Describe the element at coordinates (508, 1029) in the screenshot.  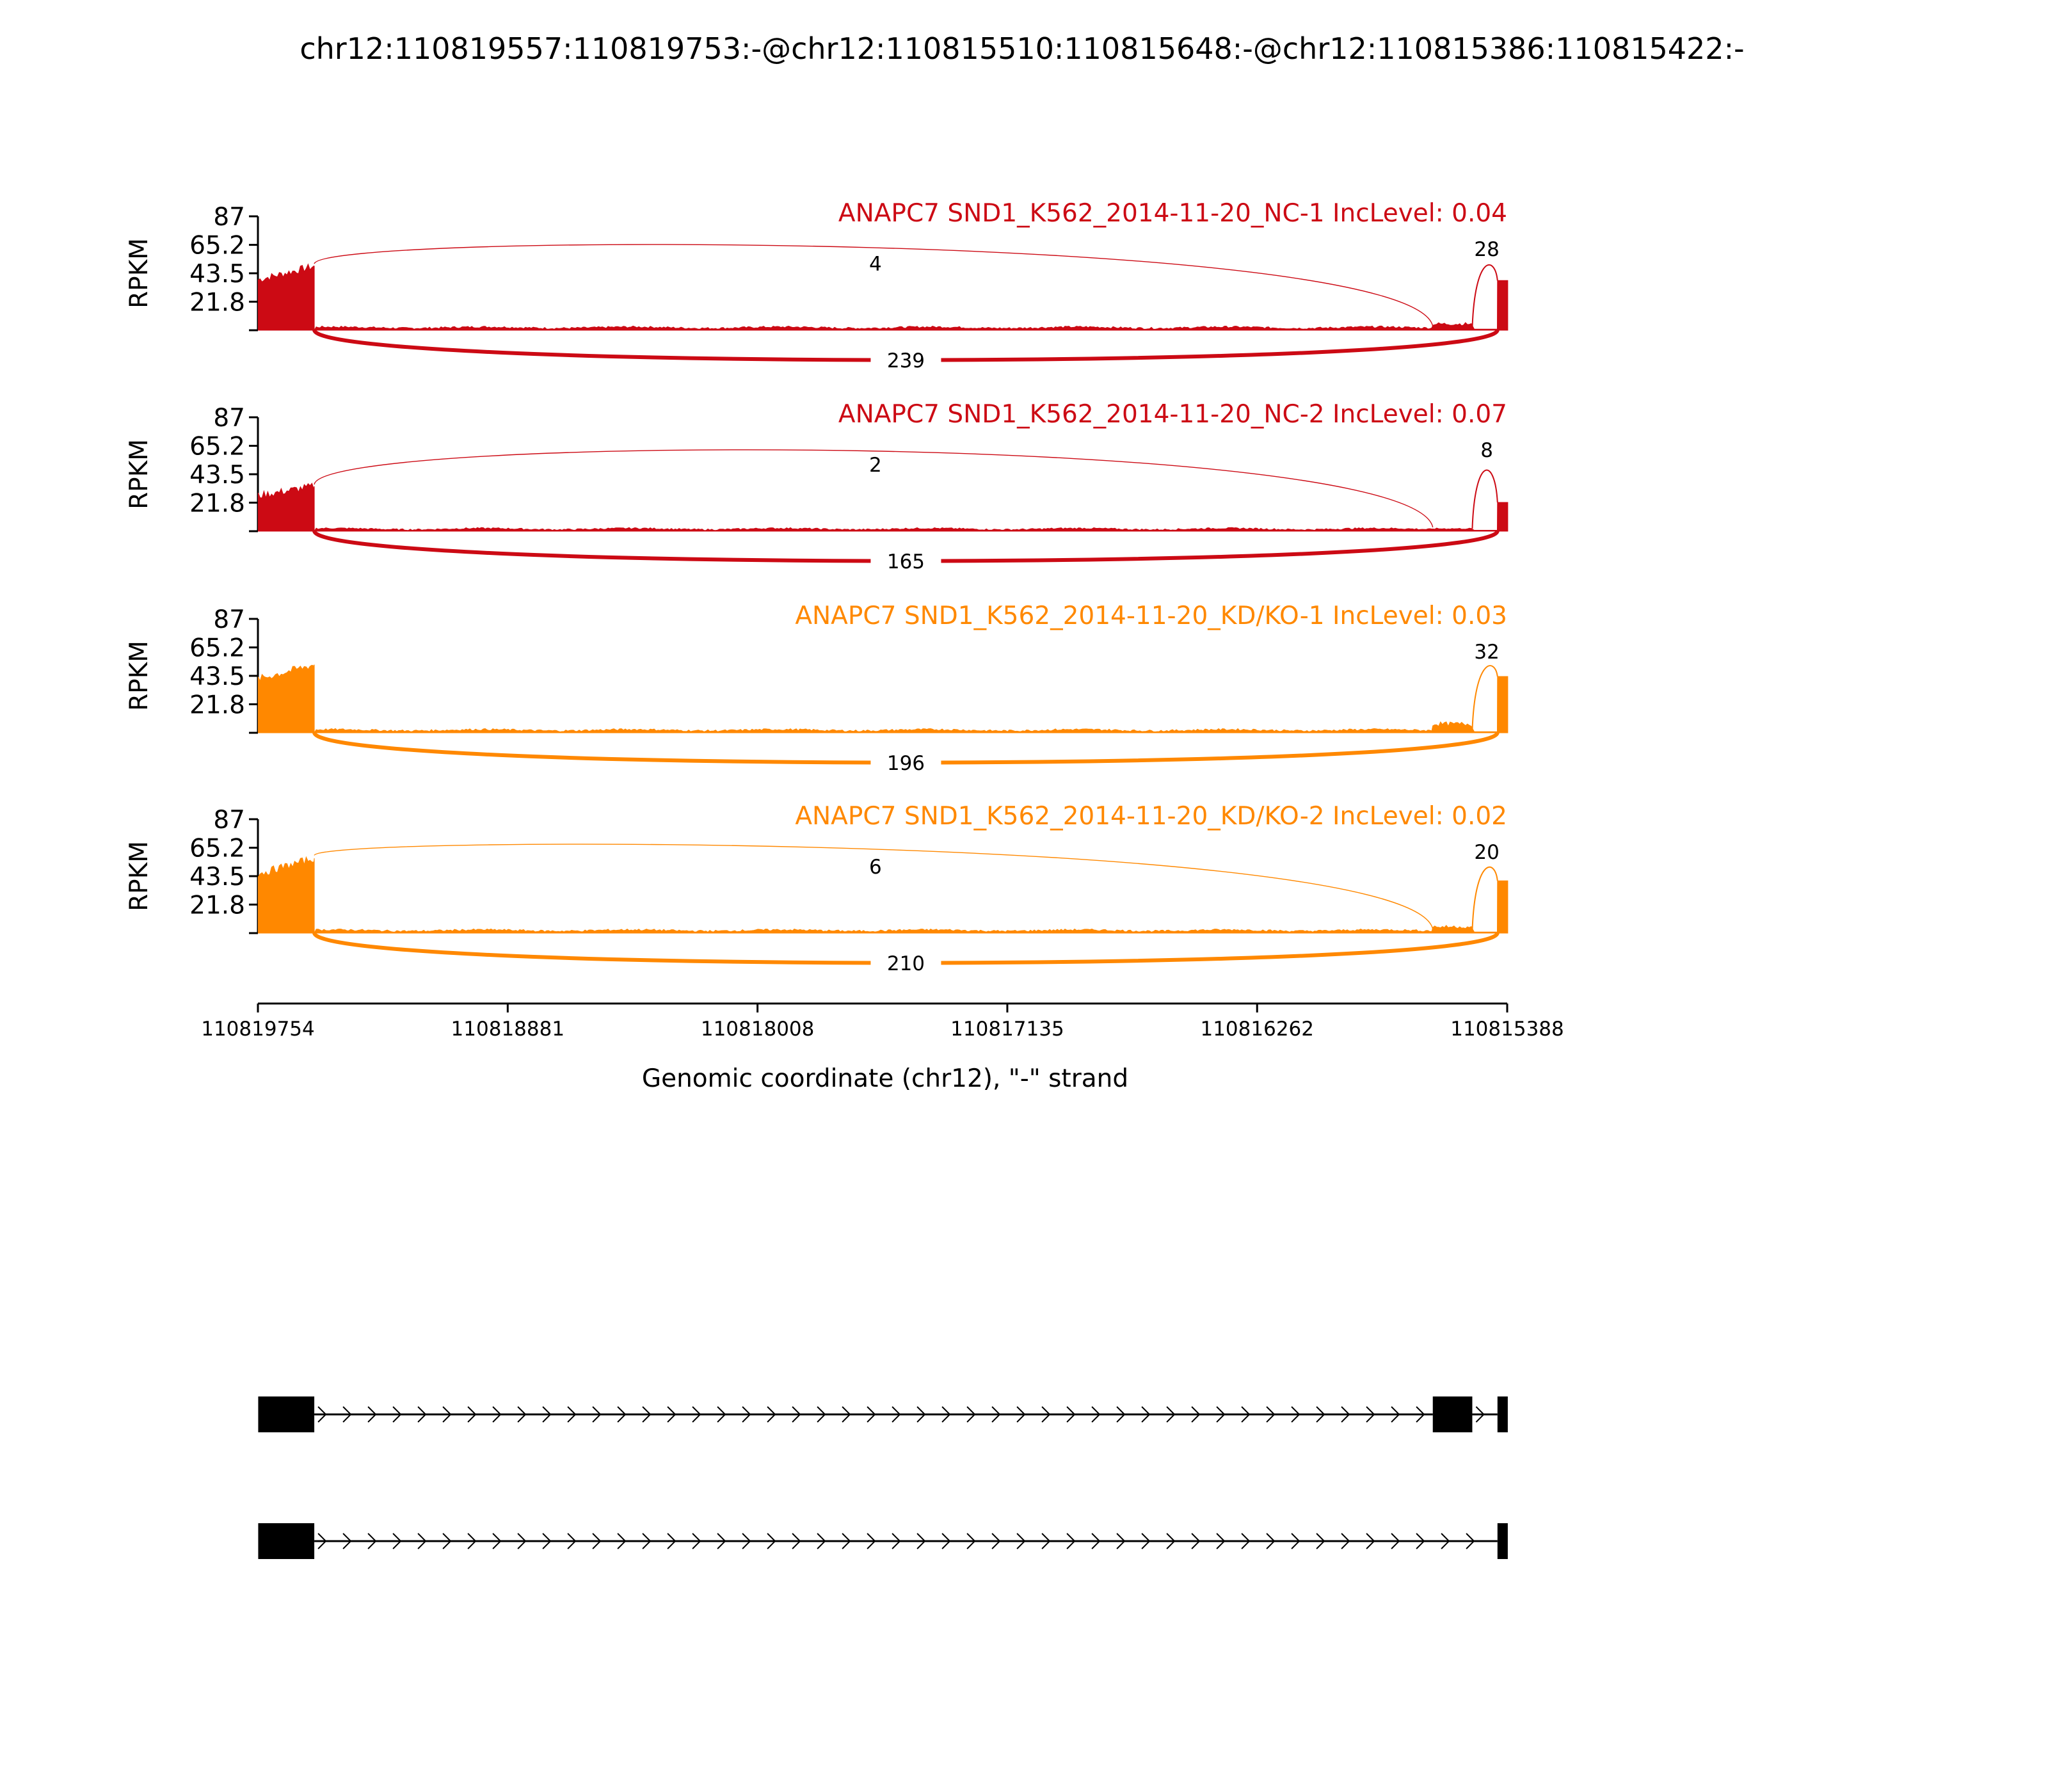
I see `x-tick-label: 110818881` at that location.